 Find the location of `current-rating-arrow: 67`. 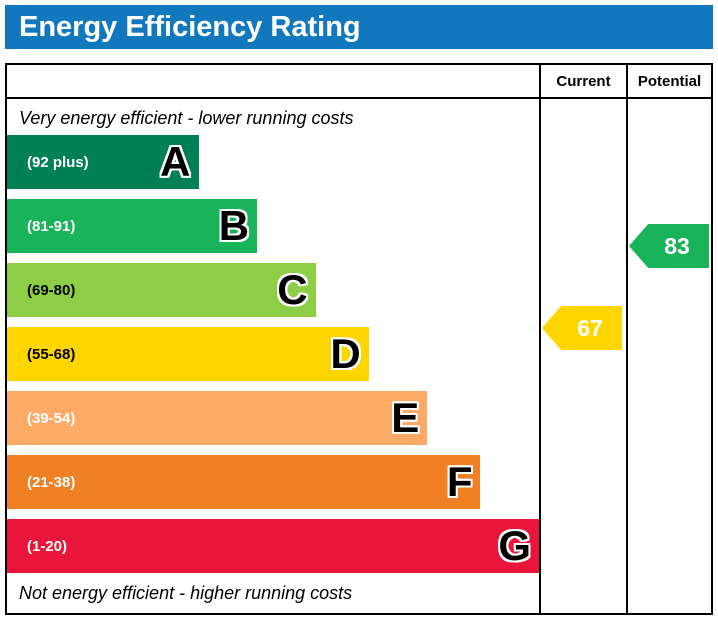

current-rating-arrow: 67 is located at coordinates (582, 328).